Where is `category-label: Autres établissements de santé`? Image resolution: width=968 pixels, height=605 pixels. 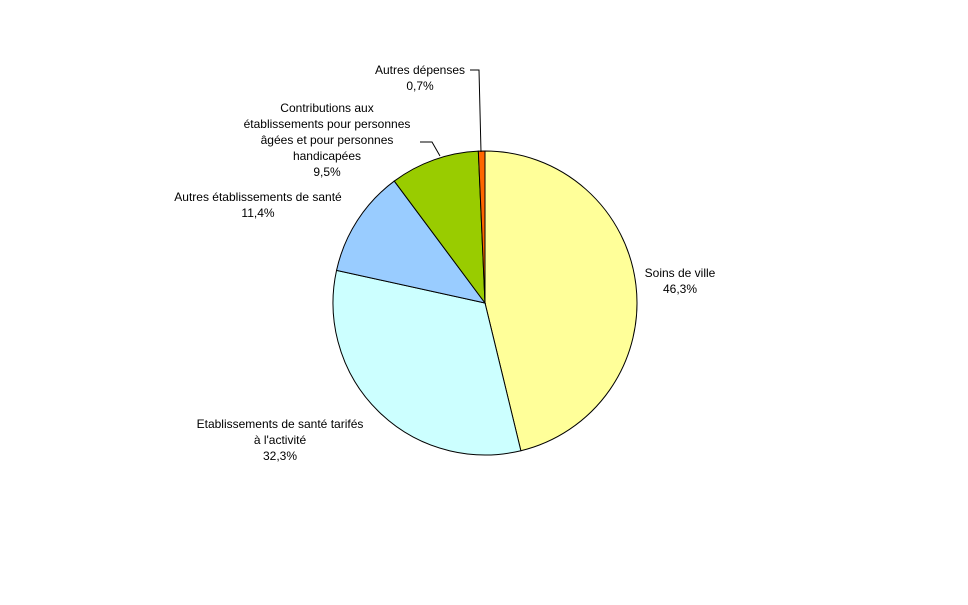
category-label: Autres établissements de santé is located at coordinates (258, 197).